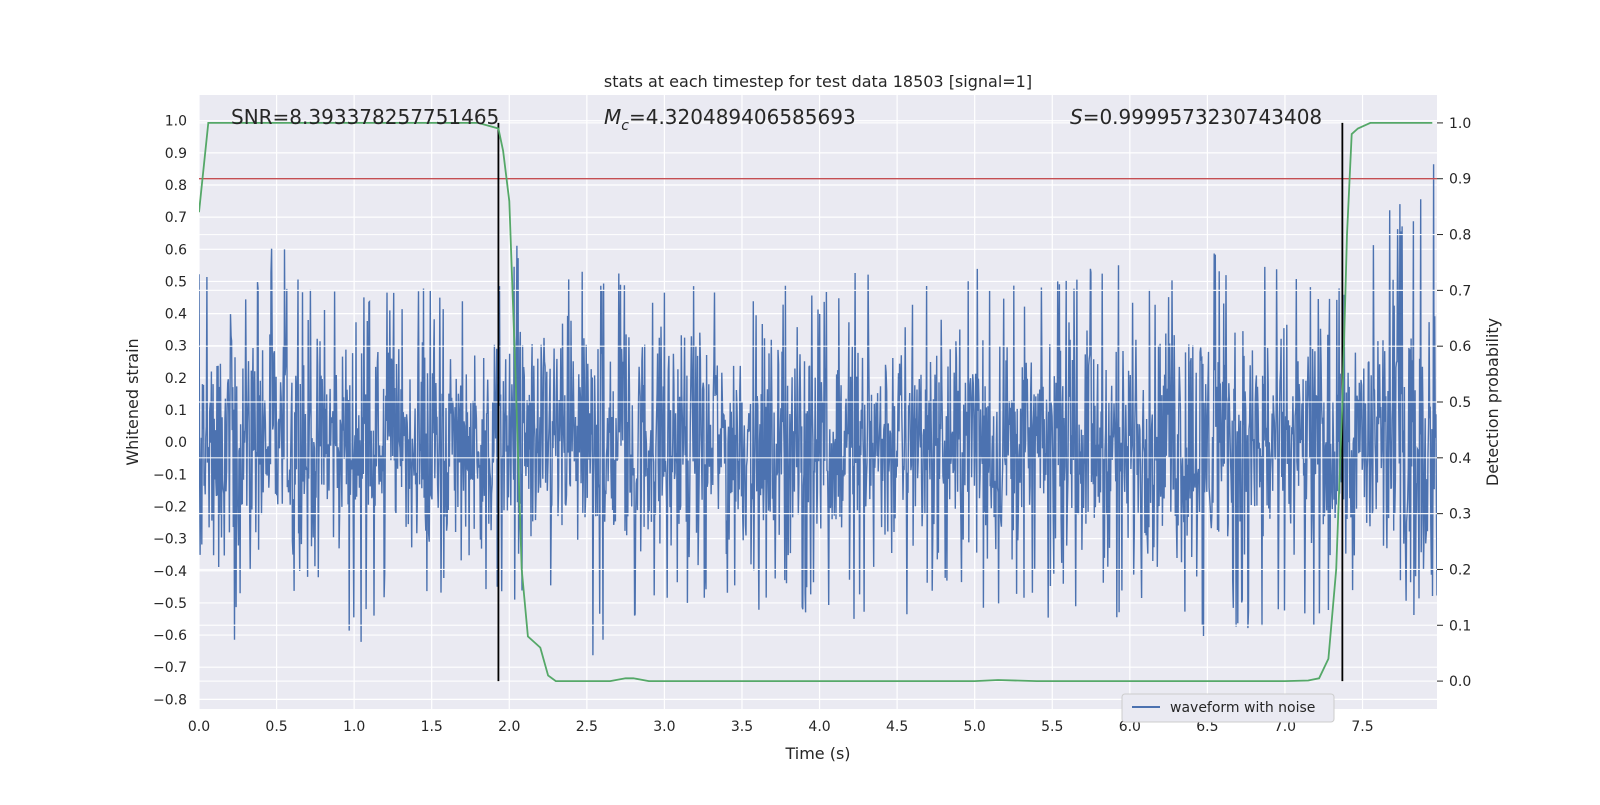 The height and width of the screenshot is (805, 1600). Describe the element at coordinates (176, 122) in the screenshot. I see `y-left-tick-label: 1.0` at that location.